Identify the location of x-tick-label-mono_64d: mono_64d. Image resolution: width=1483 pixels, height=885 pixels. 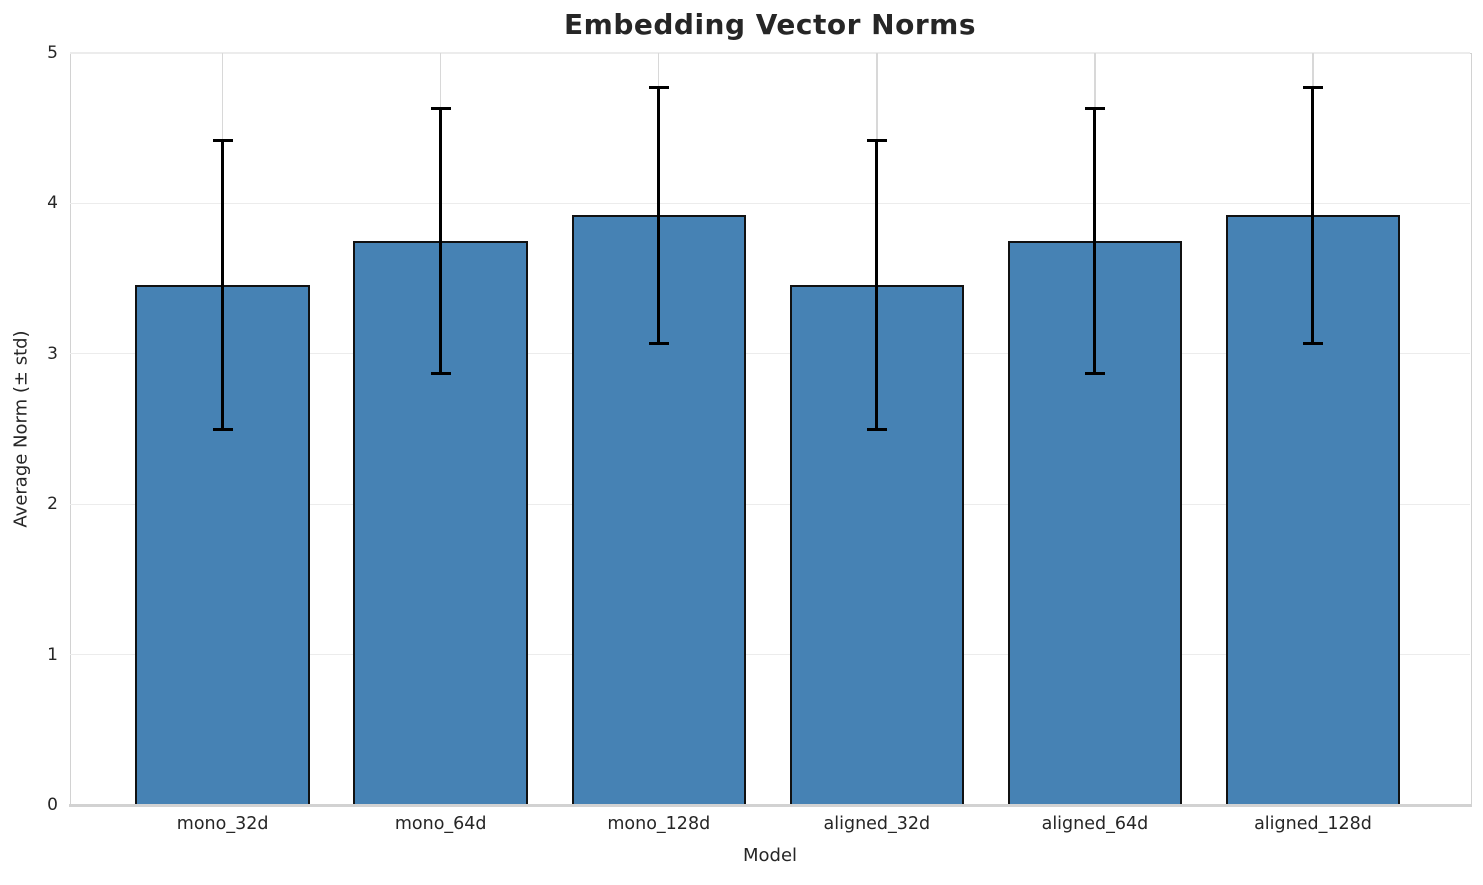
(440, 824).